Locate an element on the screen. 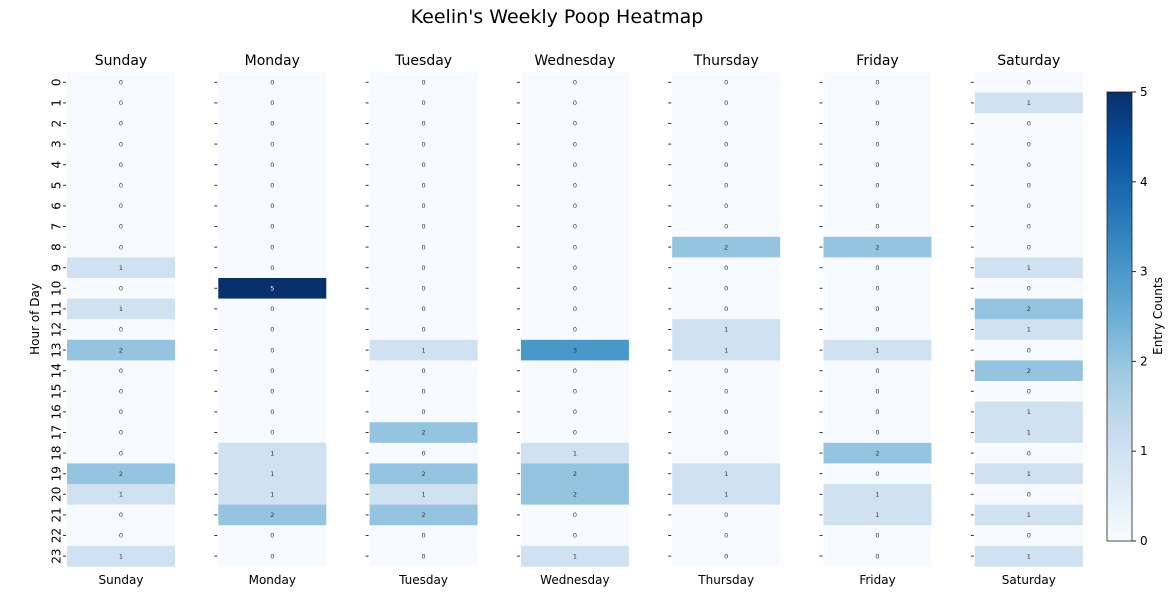 The width and height of the screenshot is (1171, 600). y-tick-label: 1 is located at coordinates (57, 103).